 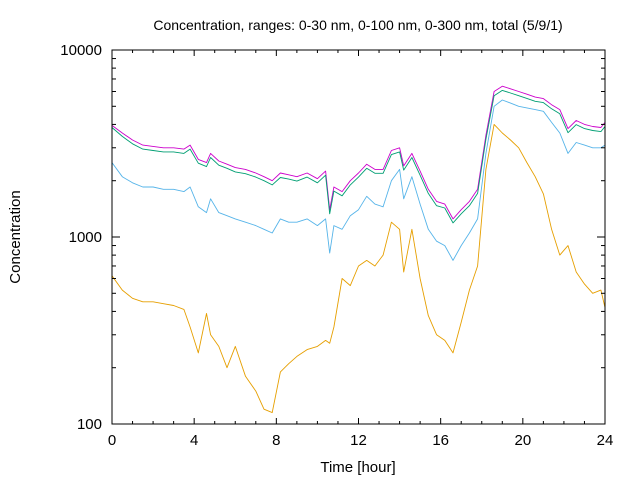 What do you see at coordinates (15, 236) in the screenshot?
I see `y-axis-label: Concentration` at bounding box center [15, 236].